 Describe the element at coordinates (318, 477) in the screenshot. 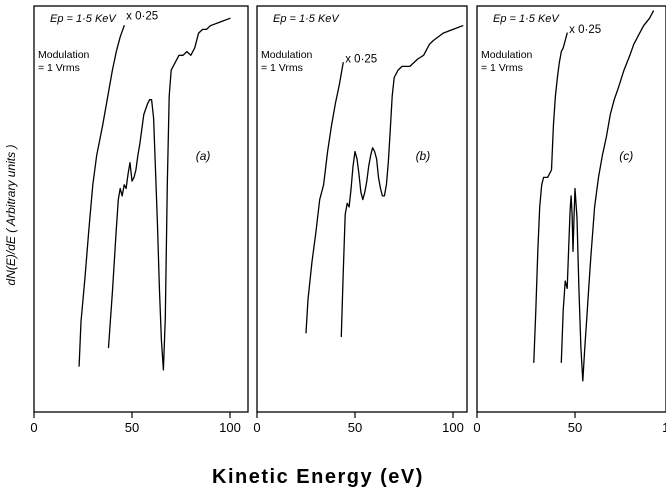

I see `x-axis-label: Kinetic Energy (eV)` at that location.